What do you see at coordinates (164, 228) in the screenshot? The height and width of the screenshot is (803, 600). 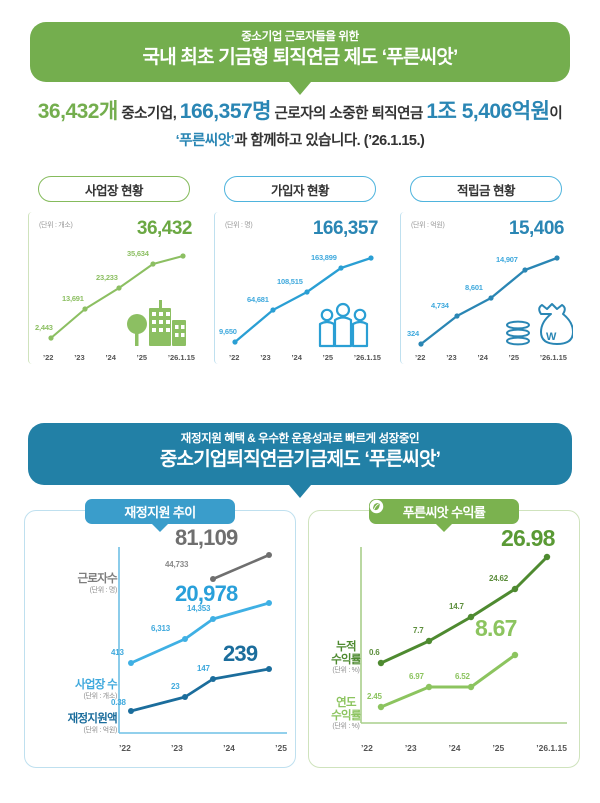 I see `mini-chart-hero-workplaces: 36,432` at bounding box center [164, 228].